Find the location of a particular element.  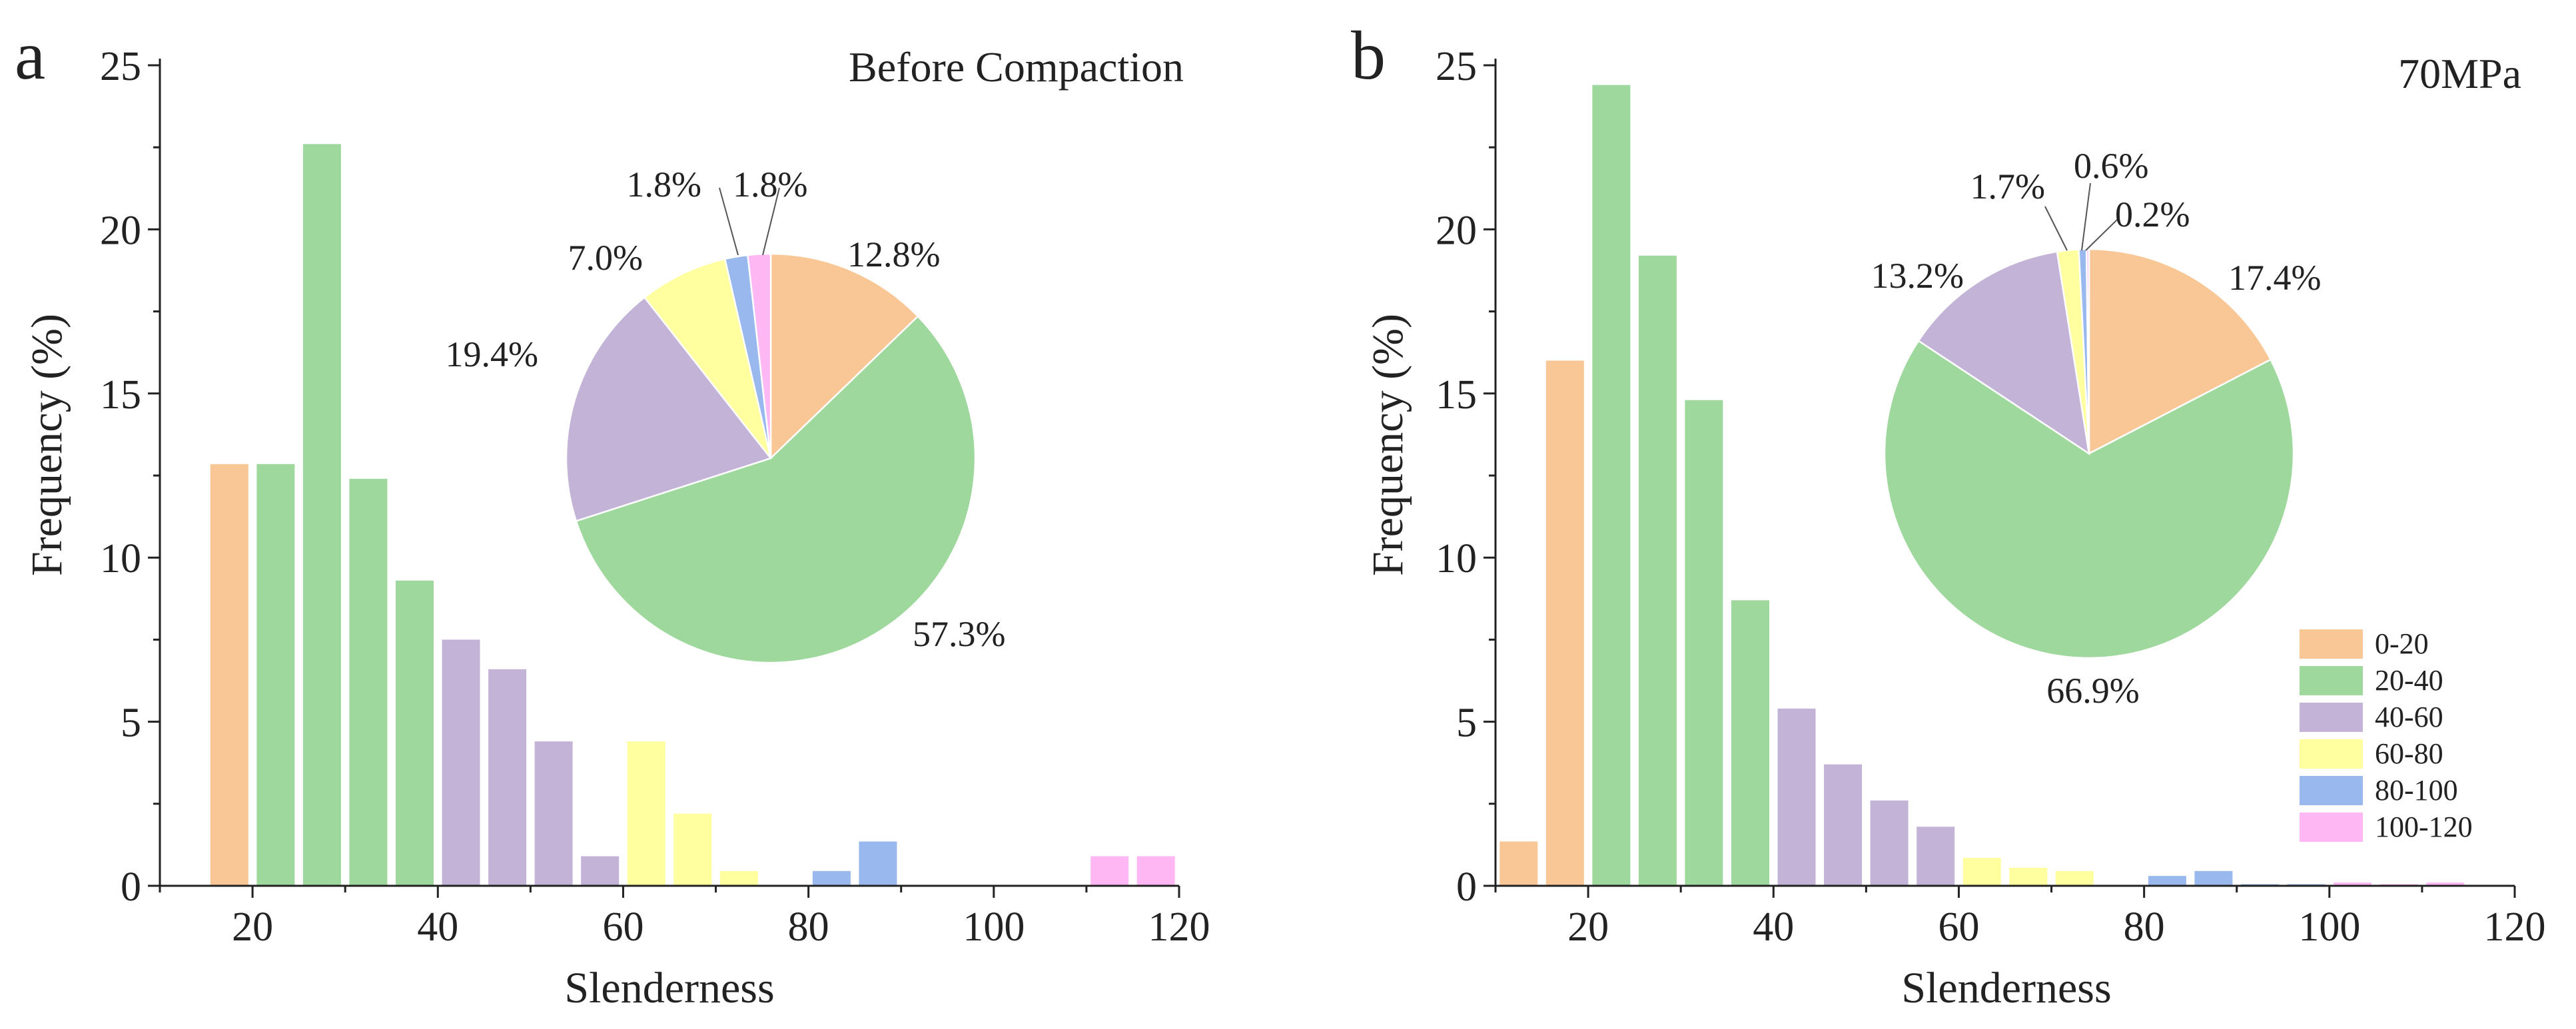

pie-label-100-120: 1.8% is located at coordinates (770, 184).